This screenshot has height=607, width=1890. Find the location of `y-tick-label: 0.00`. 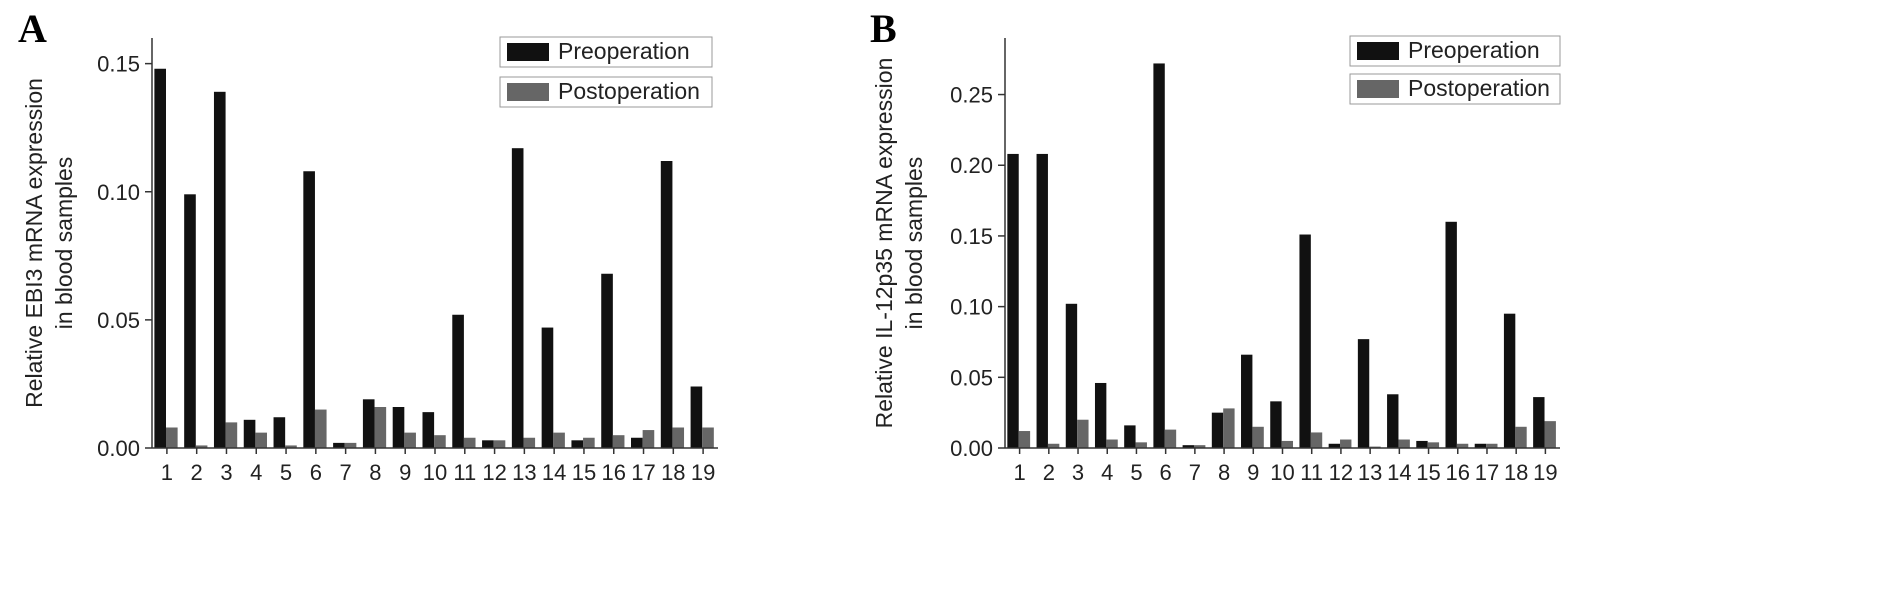

y-tick-label: 0.00 is located at coordinates (118, 448).